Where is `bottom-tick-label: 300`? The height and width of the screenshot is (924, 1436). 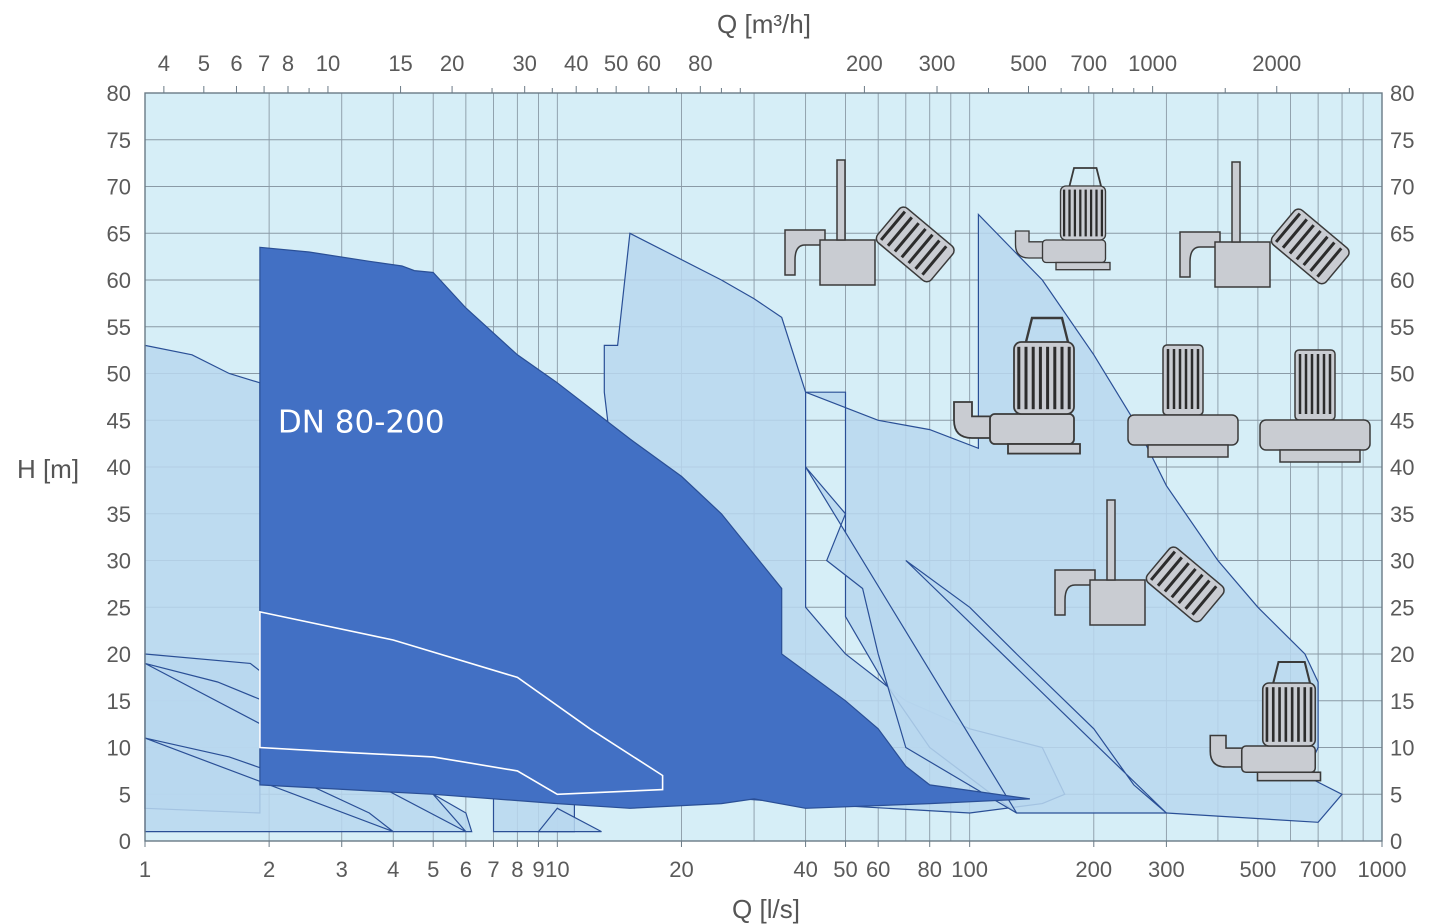 bottom-tick-label: 300 is located at coordinates (1166, 869).